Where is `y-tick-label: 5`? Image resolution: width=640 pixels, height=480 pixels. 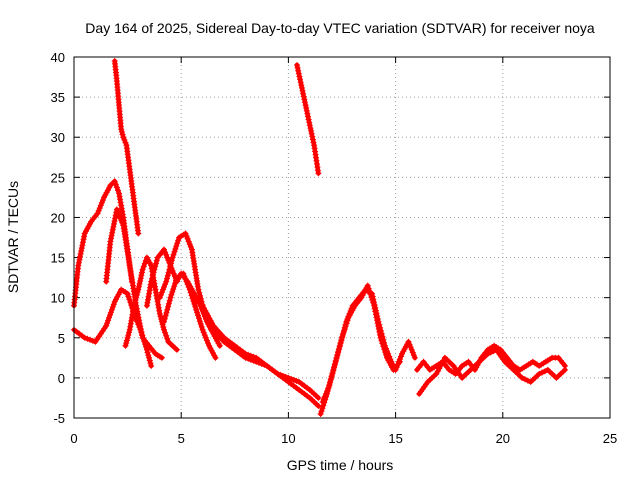 y-tick-label: 5 is located at coordinates (61, 338).